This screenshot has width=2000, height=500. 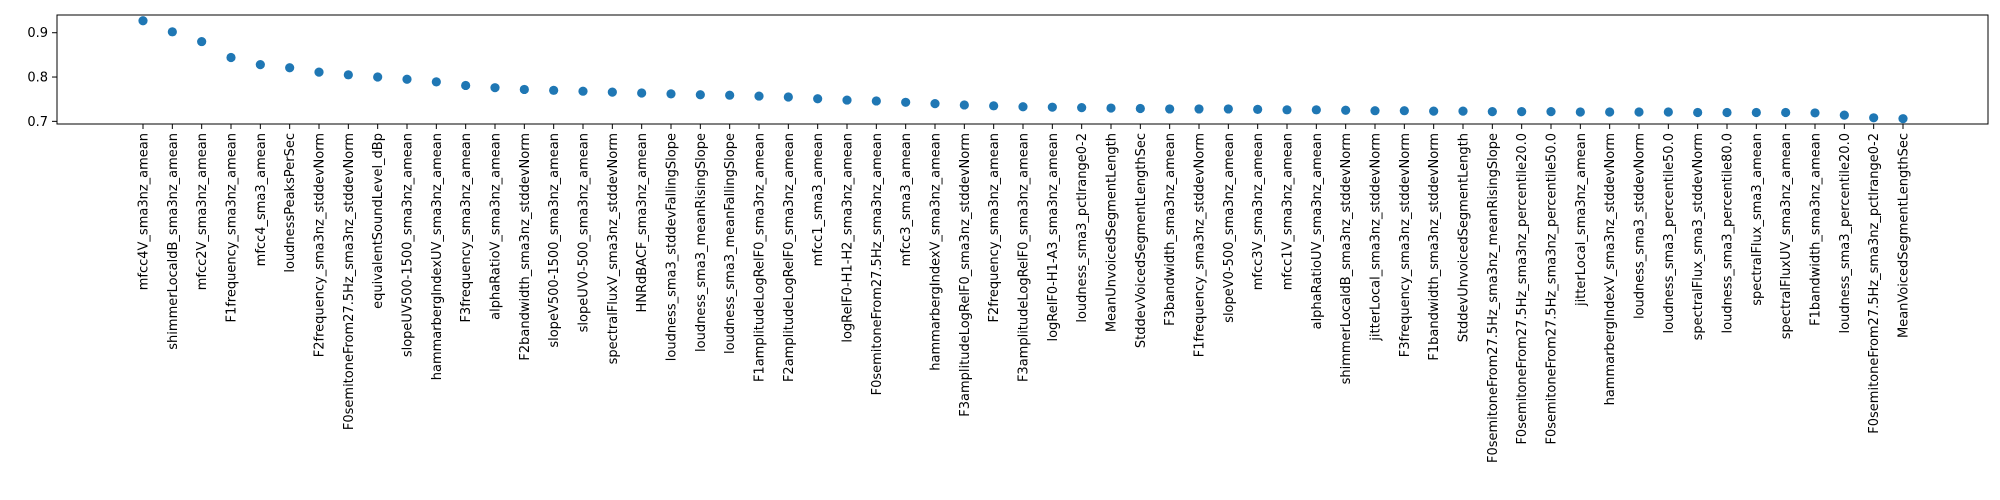 I want to click on x-tick-label: mfcc4_sma3_amean, so click(x=261, y=199).